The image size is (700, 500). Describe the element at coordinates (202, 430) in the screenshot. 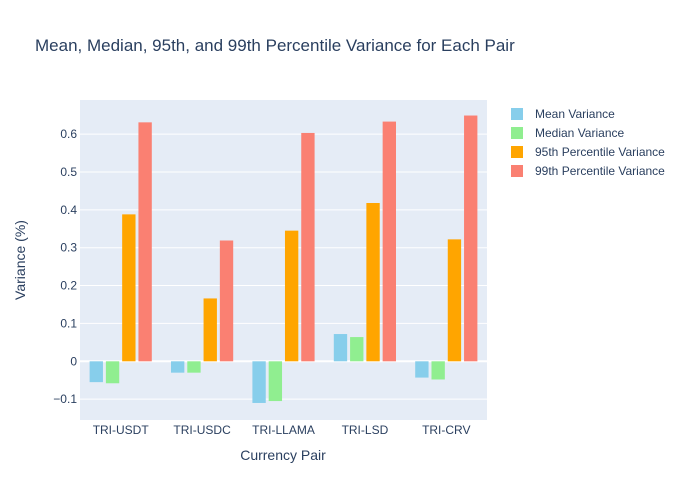

I see `x-tick-label: TRI-USDC` at that location.